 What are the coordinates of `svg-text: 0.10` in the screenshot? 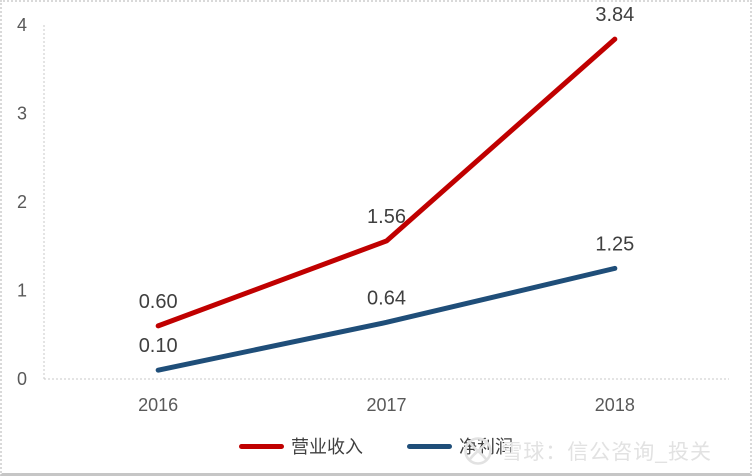 It's located at (158, 346).